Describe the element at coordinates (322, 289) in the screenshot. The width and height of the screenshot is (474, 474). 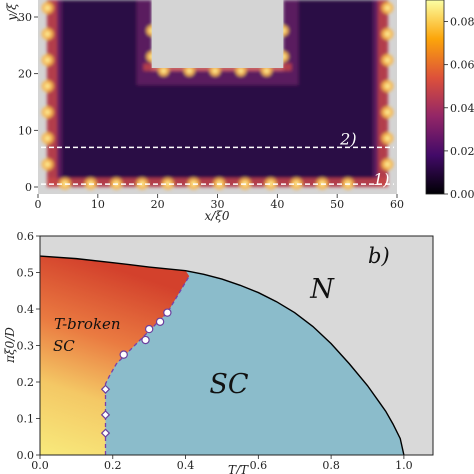
I see `normal-phase-label: N` at that location.